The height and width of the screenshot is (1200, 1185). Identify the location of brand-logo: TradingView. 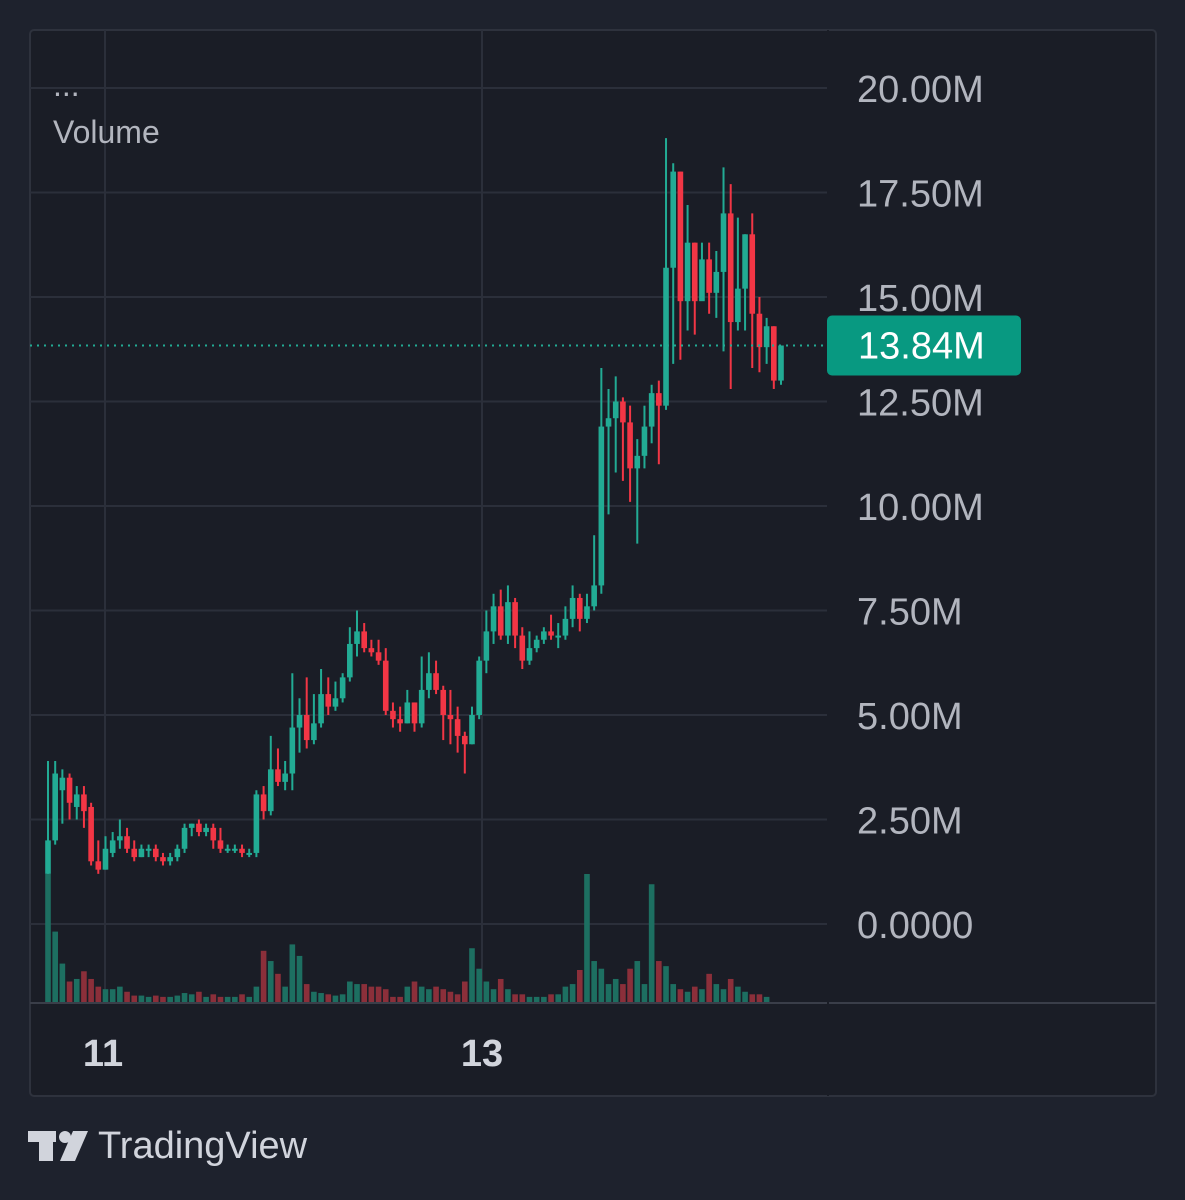
(168, 1146).